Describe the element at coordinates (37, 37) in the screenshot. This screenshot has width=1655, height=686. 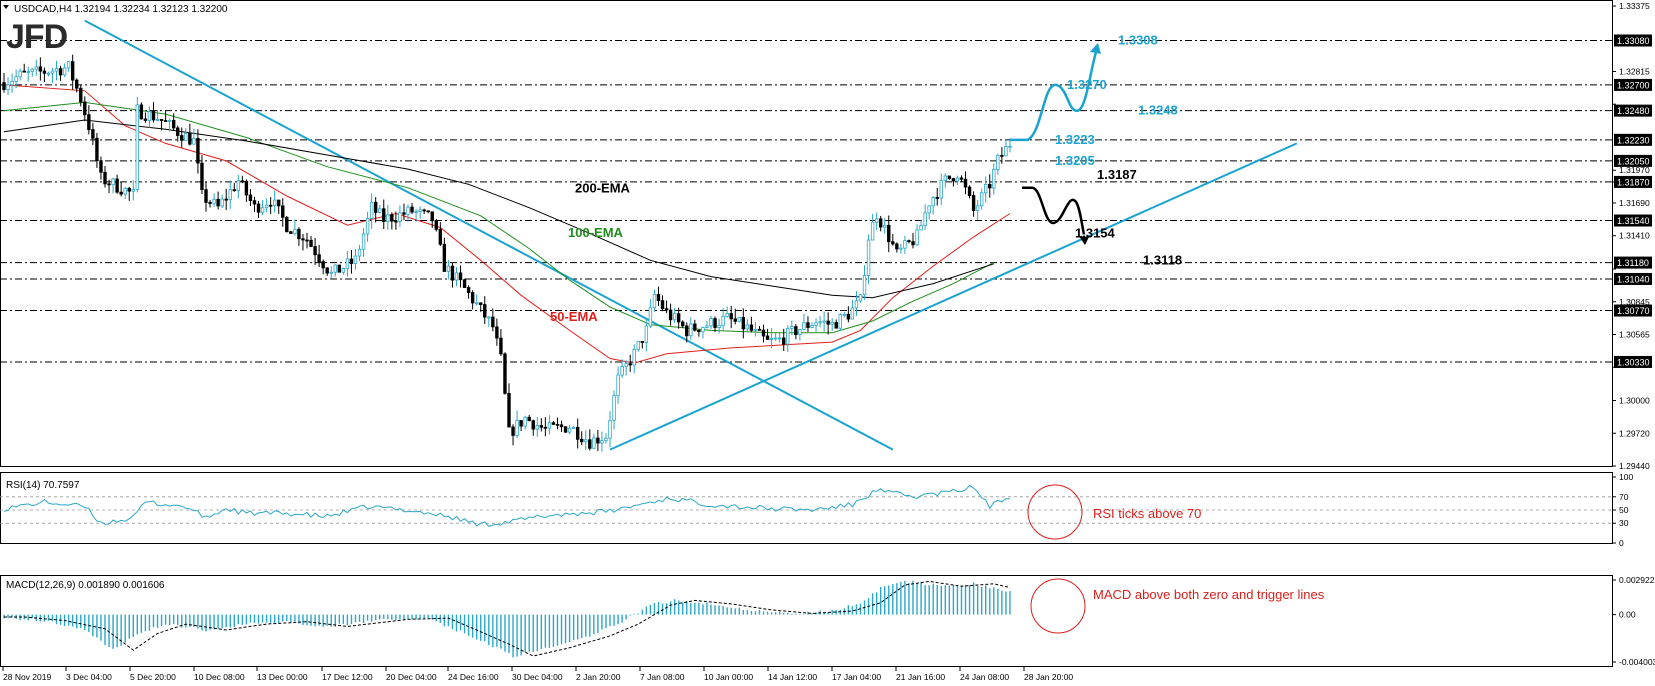
I see `jfd-logo: JFD` at that location.